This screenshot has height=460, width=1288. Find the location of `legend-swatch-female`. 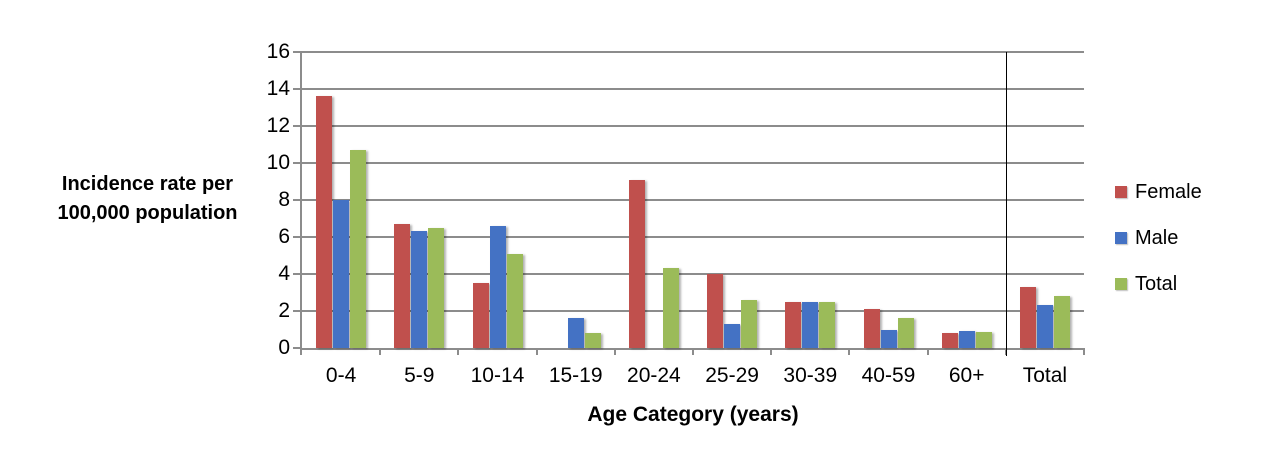

legend-swatch-female is located at coordinates (1121, 192).